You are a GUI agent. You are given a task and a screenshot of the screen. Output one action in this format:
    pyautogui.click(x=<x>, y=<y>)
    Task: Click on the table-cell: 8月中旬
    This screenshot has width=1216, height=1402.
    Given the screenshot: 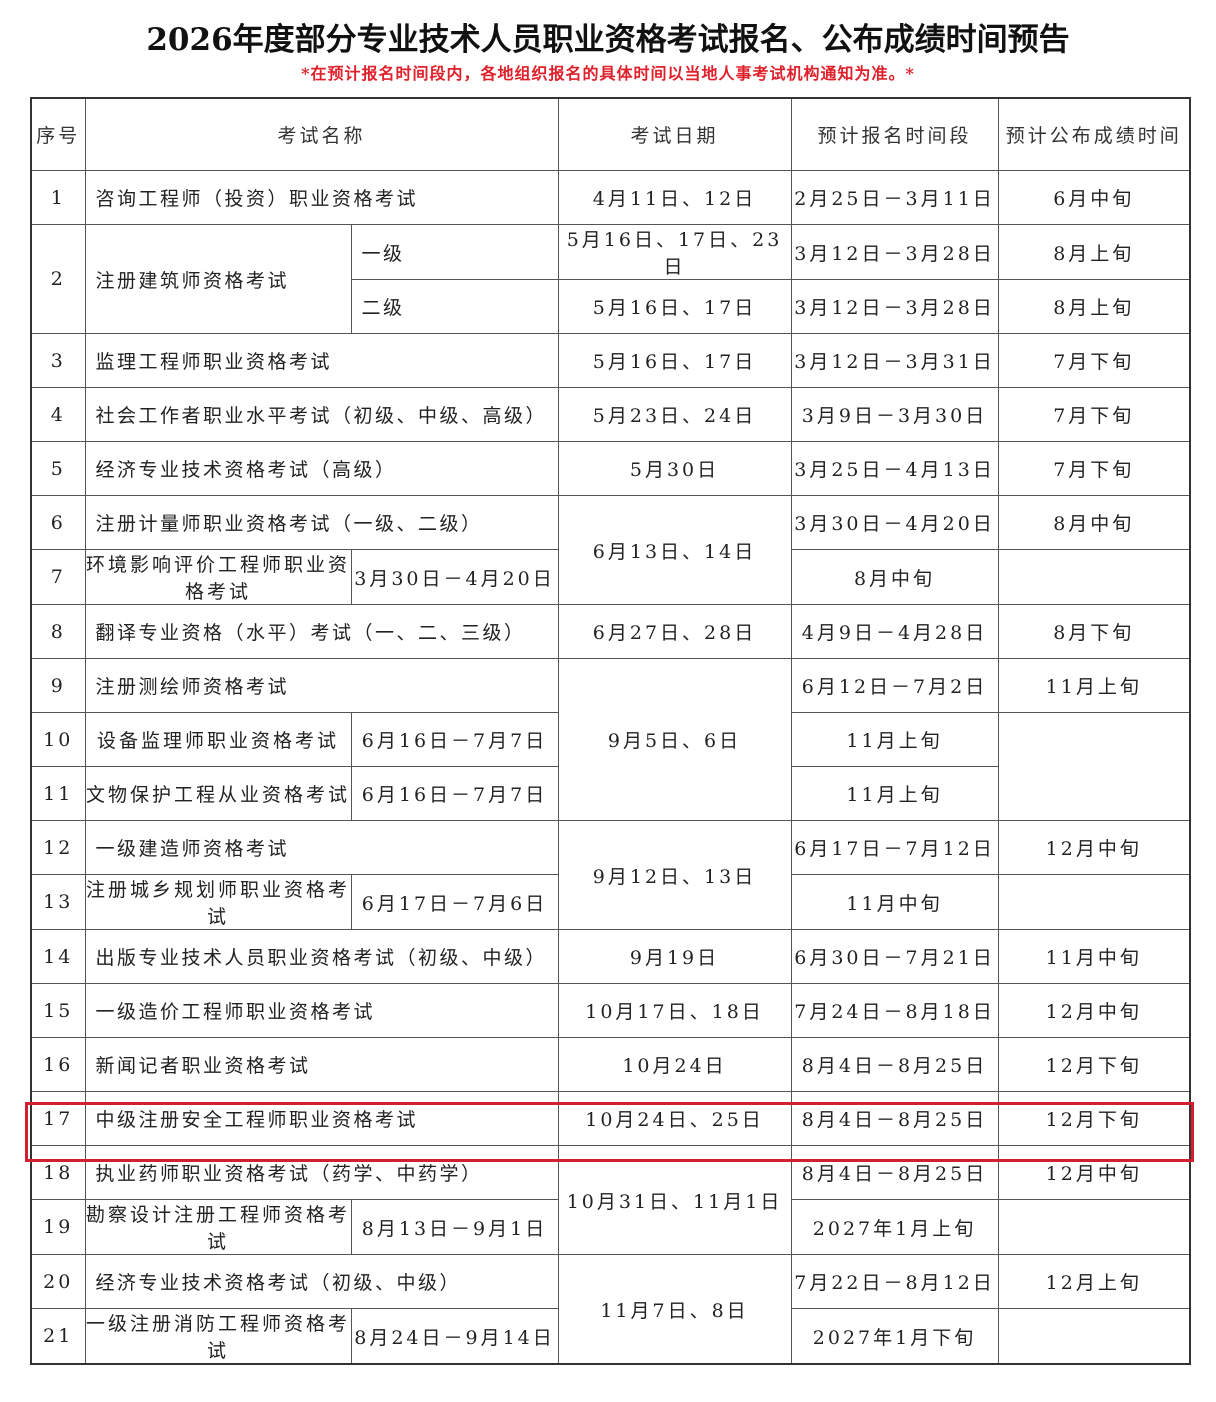 What is the action you would take?
    pyautogui.click(x=1094, y=522)
    